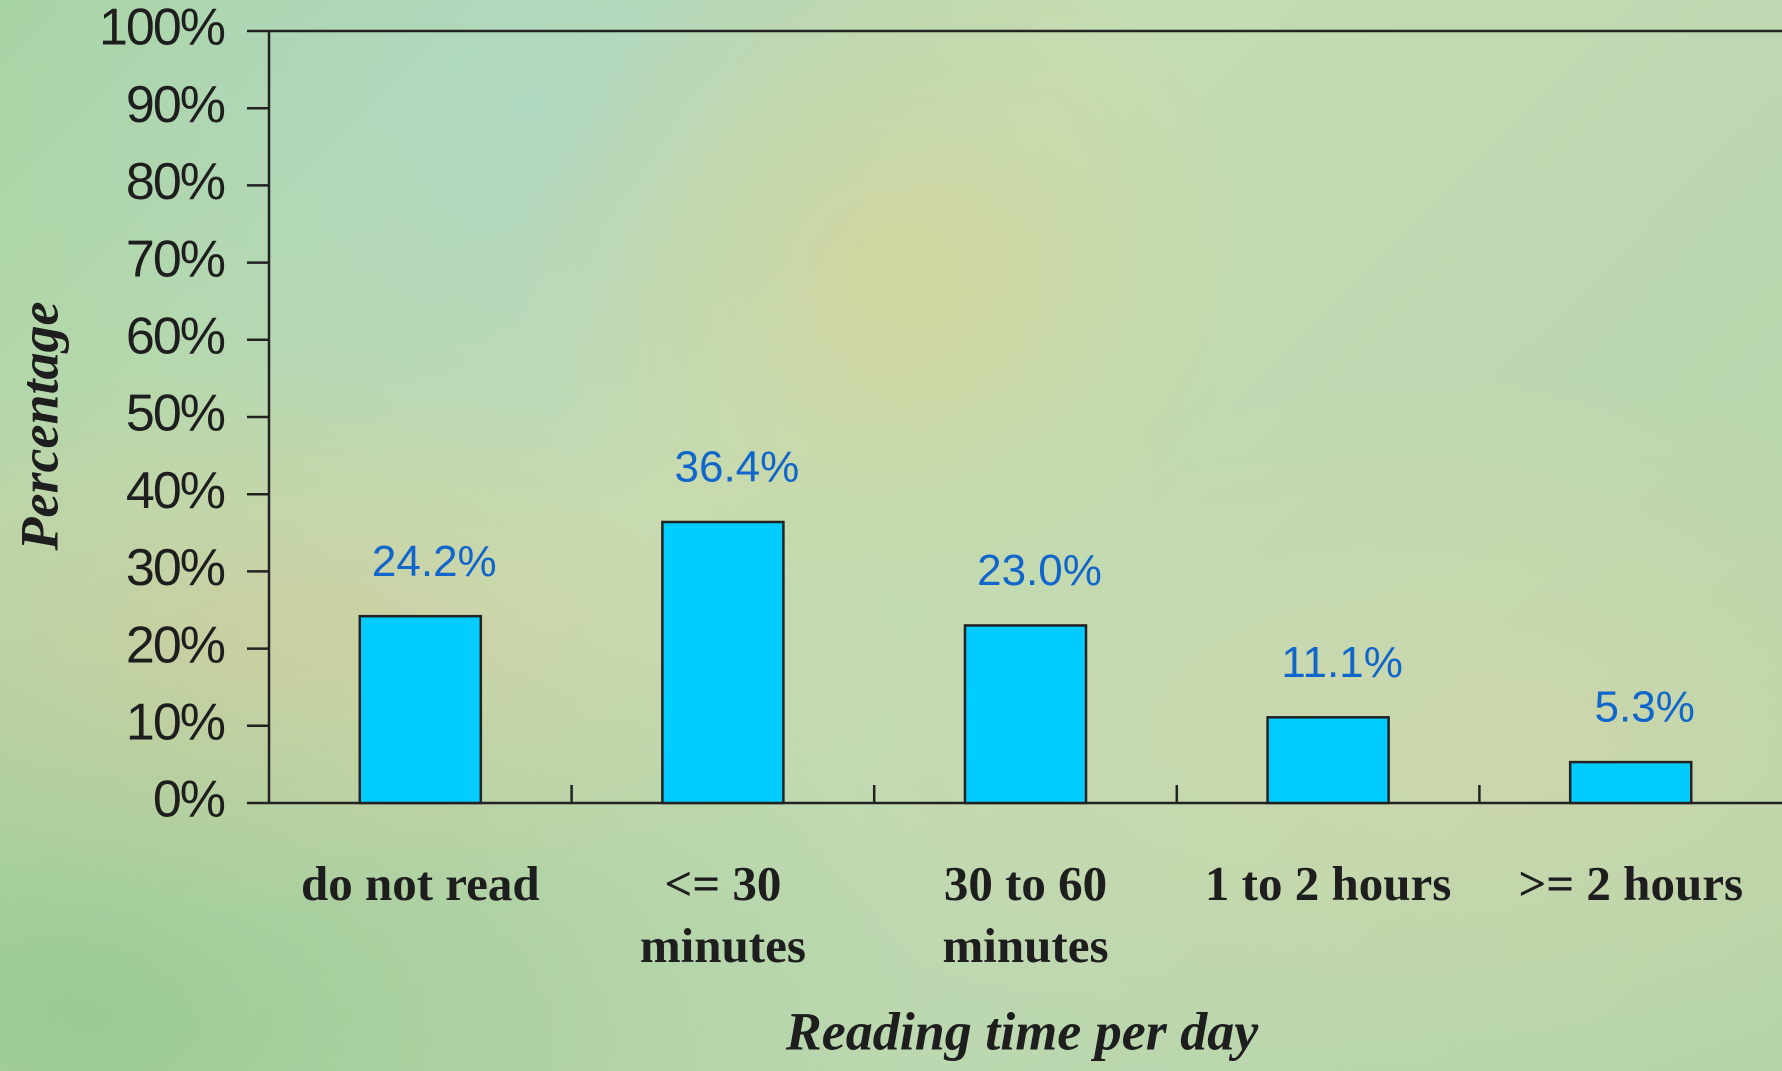 The height and width of the screenshot is (1071, 1782). What do you see at coordinates (420, 883) in the screenshot?
I see `x-tick-label: do not read` at bounding box center [420, 883].